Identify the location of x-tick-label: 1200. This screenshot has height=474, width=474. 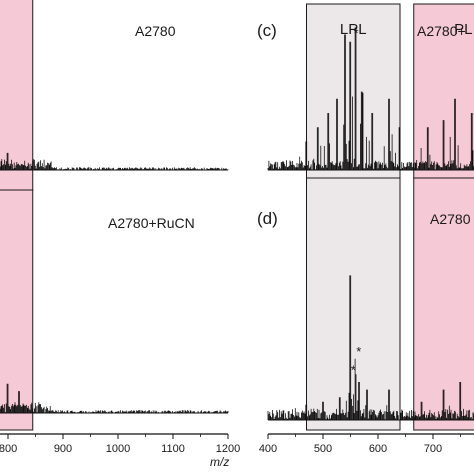
(228, 449).